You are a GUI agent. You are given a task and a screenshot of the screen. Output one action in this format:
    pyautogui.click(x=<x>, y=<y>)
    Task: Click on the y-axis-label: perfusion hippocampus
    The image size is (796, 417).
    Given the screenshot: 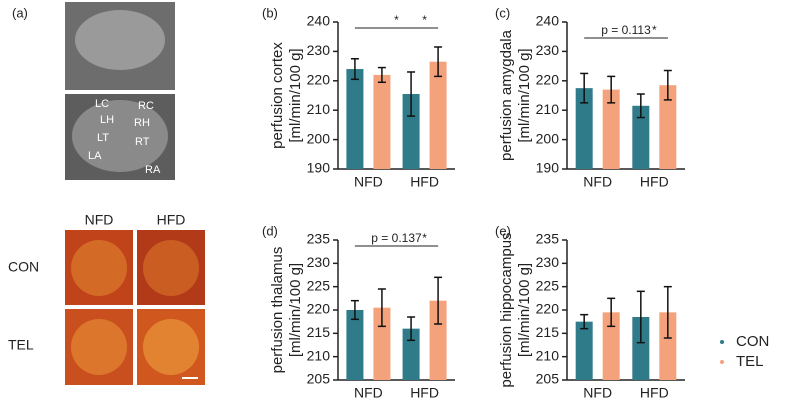 What is the action you would take?
    pyautogui.click(x=506, y=309)
    